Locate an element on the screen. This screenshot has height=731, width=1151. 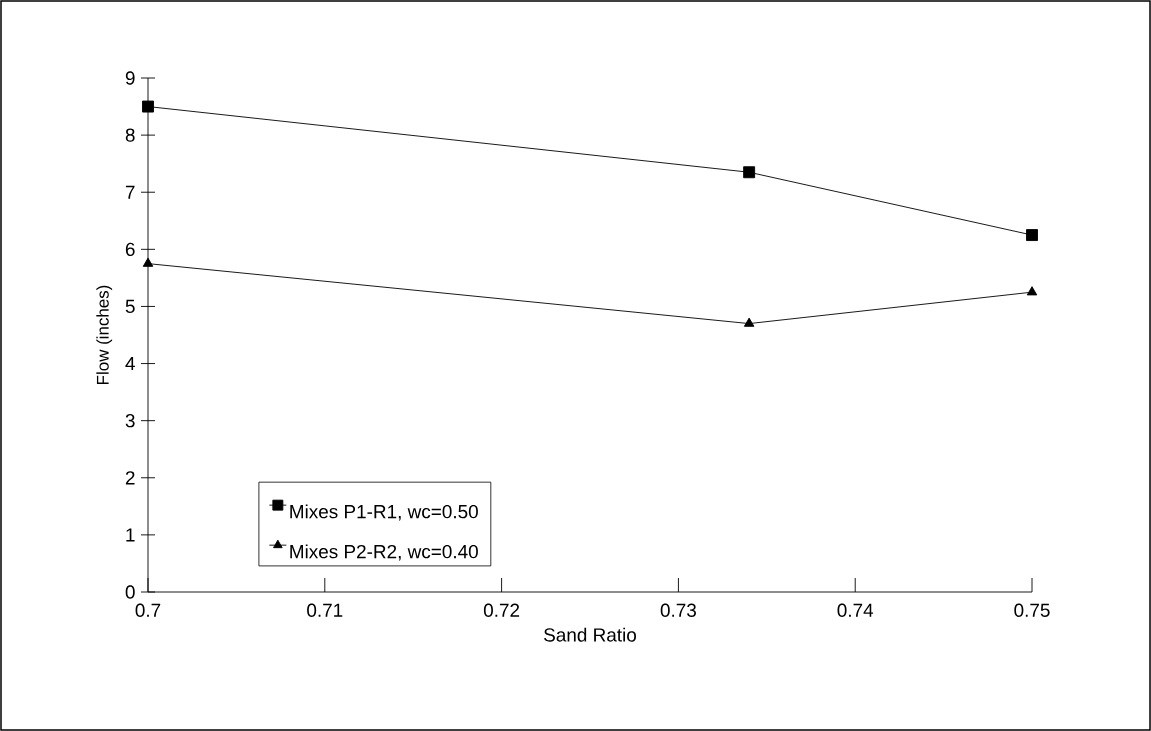
y-tick-label: 8 is located at coordinates (130, 135).